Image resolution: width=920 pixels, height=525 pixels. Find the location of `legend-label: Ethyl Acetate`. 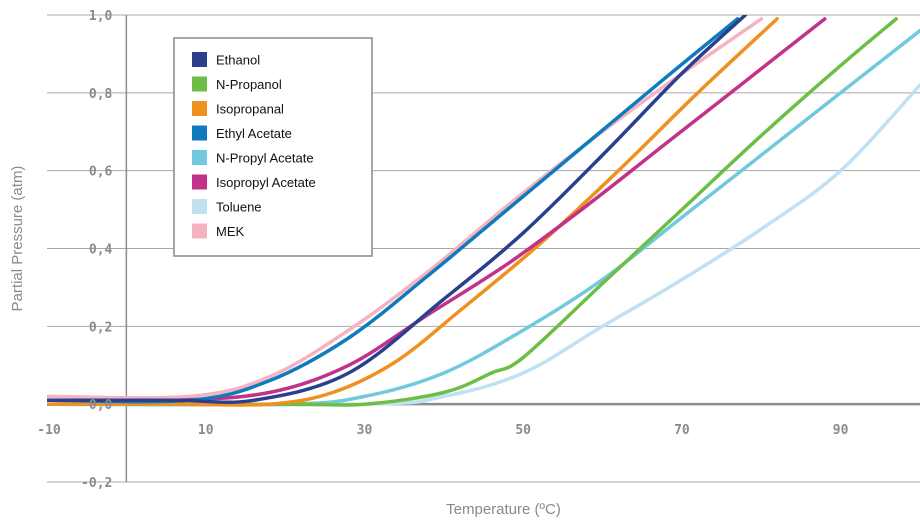

legend-label: Ethyl Acetate is located at coordinates (254, 133).